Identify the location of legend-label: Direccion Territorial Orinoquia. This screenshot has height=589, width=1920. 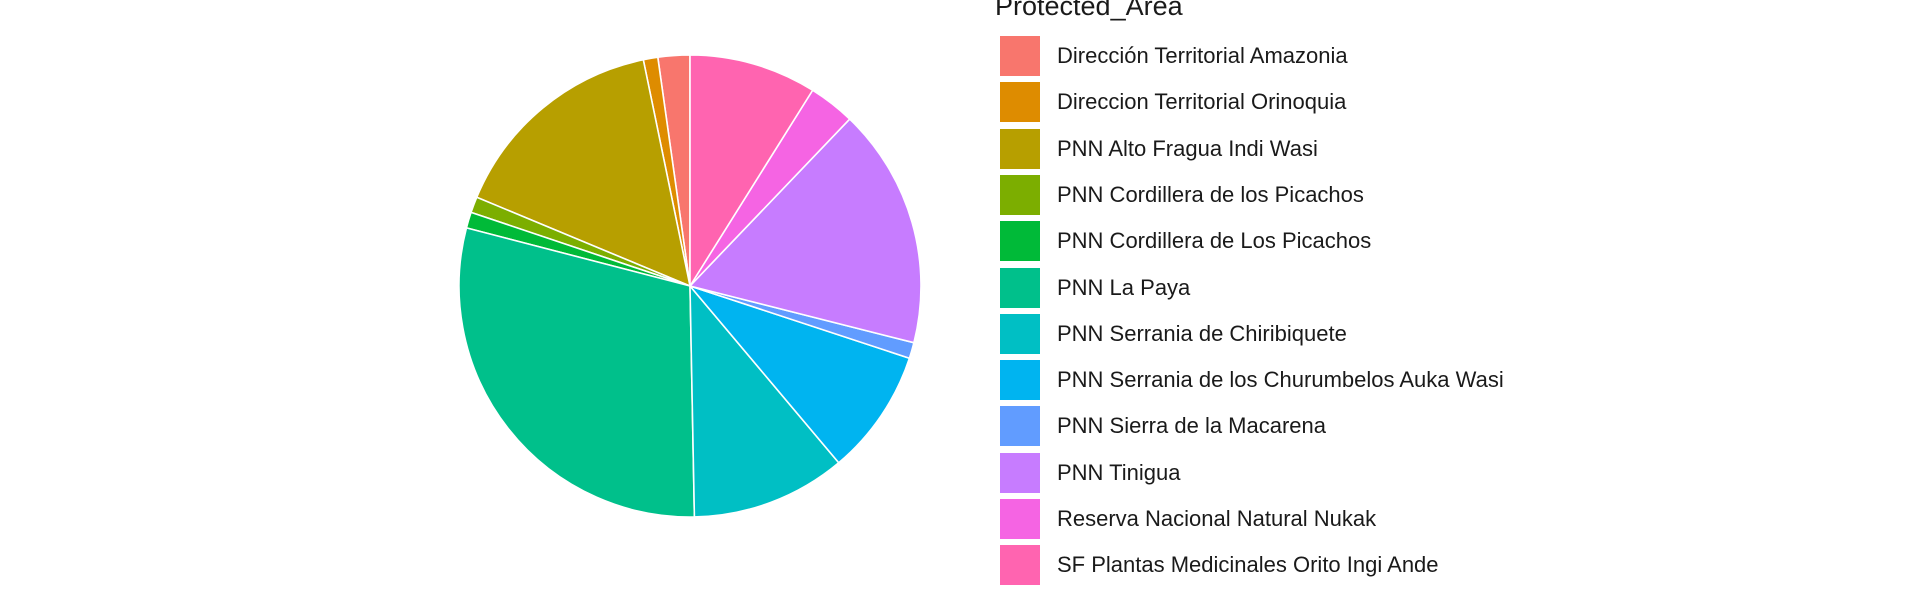
(1202, 102).